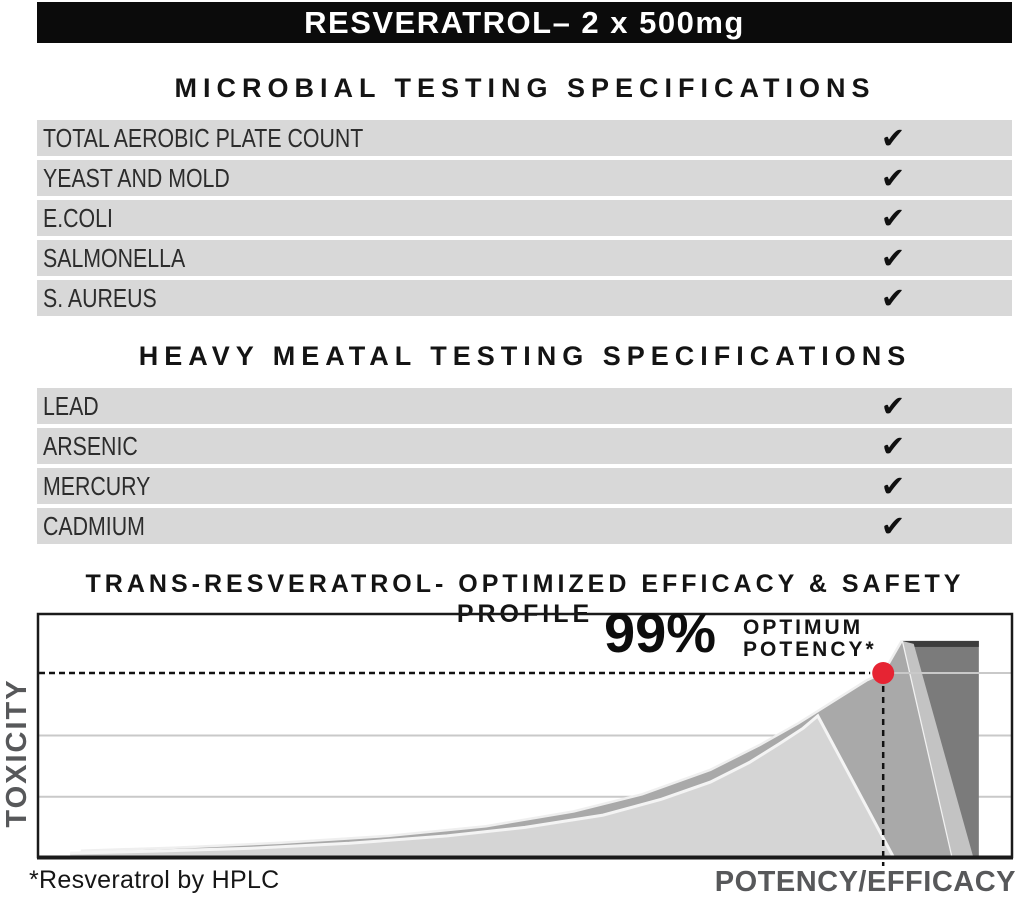 The width and height of the screenshot is (1024, 902). Describe the element at coordinates (660, 632) in the screenshot. I see `optimum-percent-value: 99%` at that location.